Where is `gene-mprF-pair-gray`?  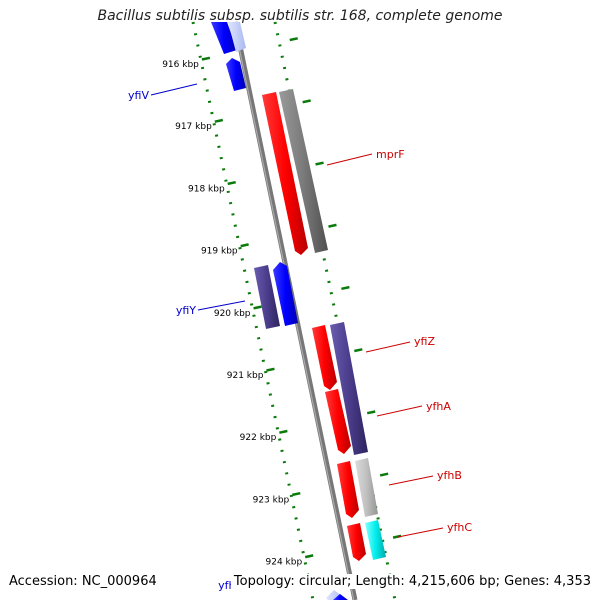
gene-mprF-pair-gray is located at coordinates (303, 171).